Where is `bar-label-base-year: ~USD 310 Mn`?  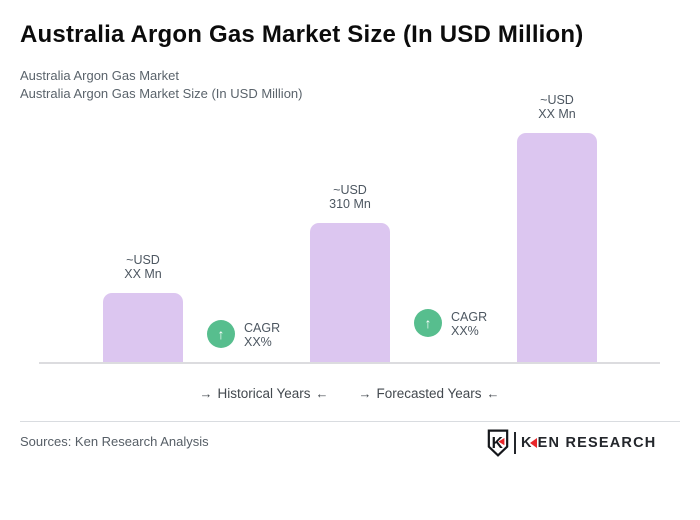 bar-label-base-year: ~USD 310 Mn is located at coordinates (350, 197).